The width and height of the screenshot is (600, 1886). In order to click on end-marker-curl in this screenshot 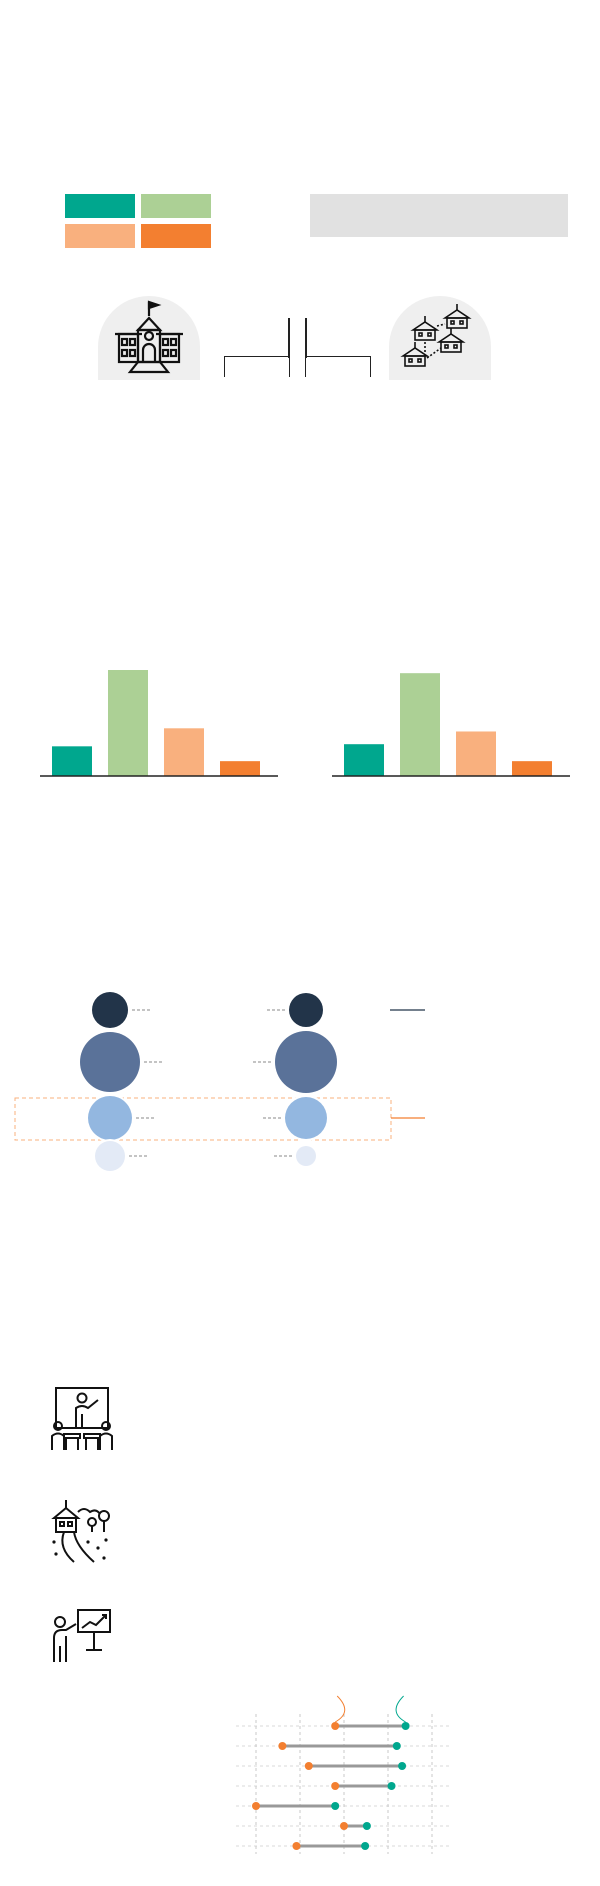, I will do `click(400, 1709)`.